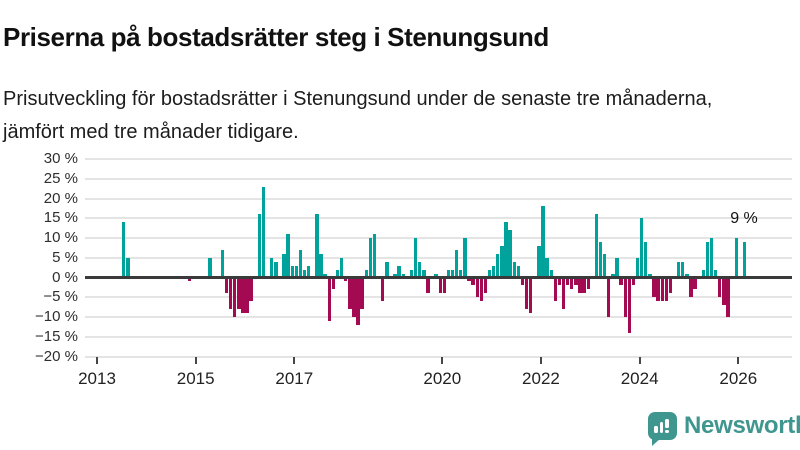 Image resolution: width=800 pixels, height=450 pixels. Describe the element at coordinates (442, 378) in the screenshot. I see `x-axis-tick-label: 2020` at that location.